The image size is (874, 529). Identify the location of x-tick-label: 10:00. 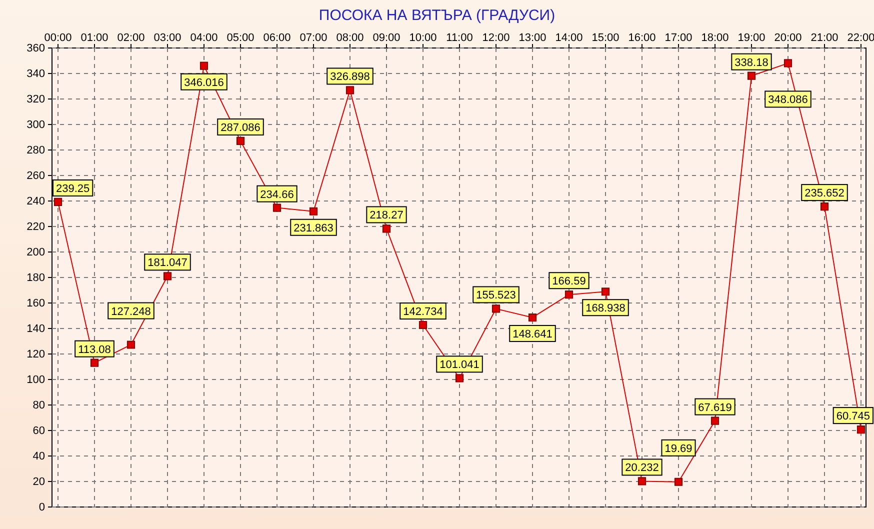
(423, 38).